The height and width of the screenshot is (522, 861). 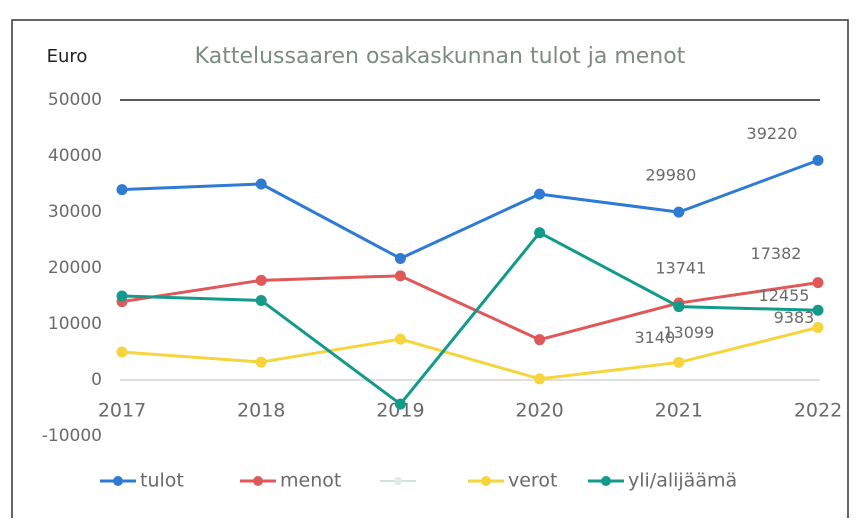 I want to click on legend-label: tulot, so click(x=162, y=481).